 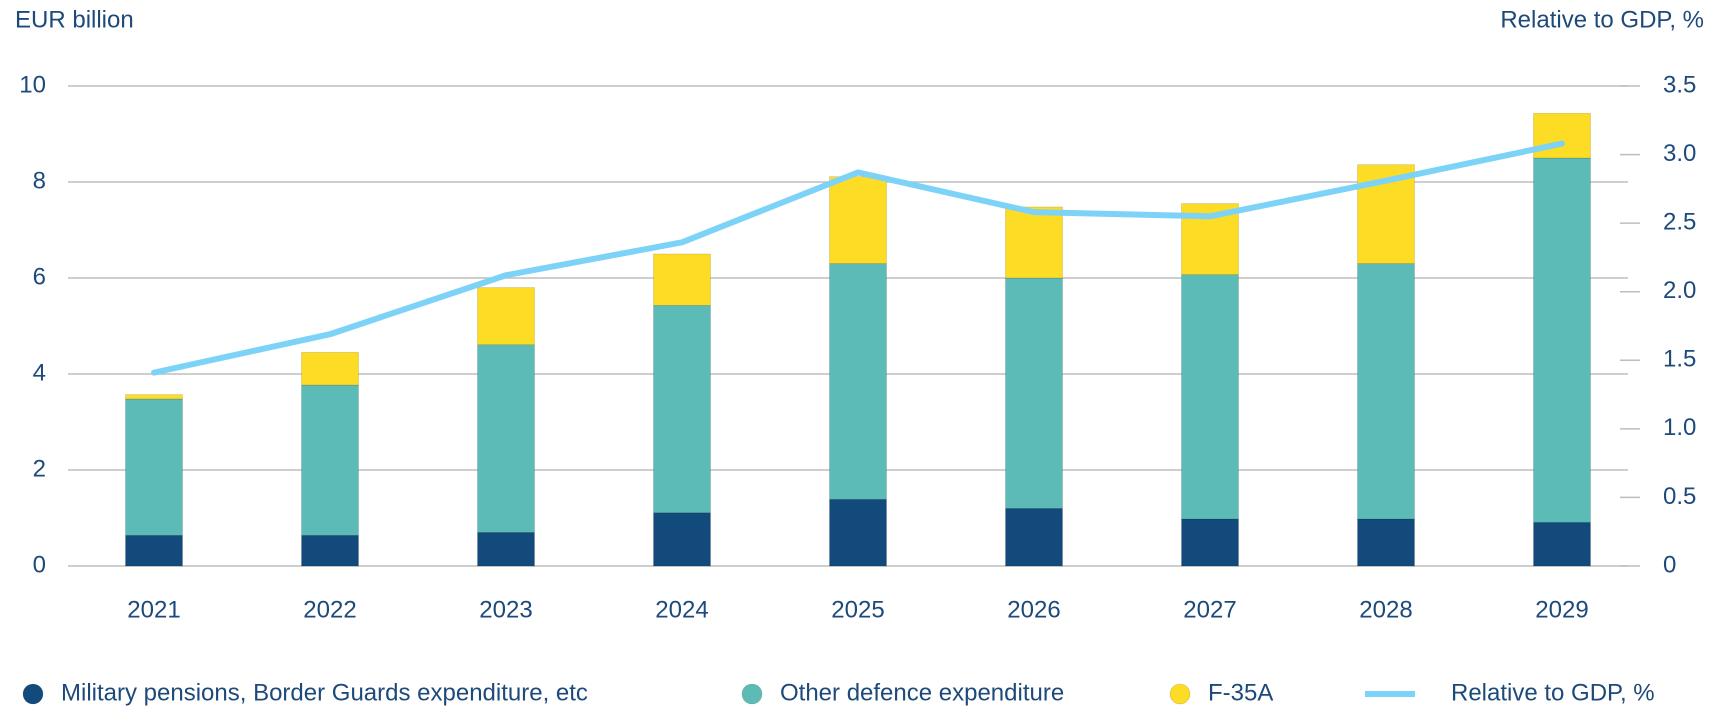 What do you see at coordinates (1679, 427) in the screenshot?
I see `y2-tick-label: 1.0` at bounding box center [1679, 427].